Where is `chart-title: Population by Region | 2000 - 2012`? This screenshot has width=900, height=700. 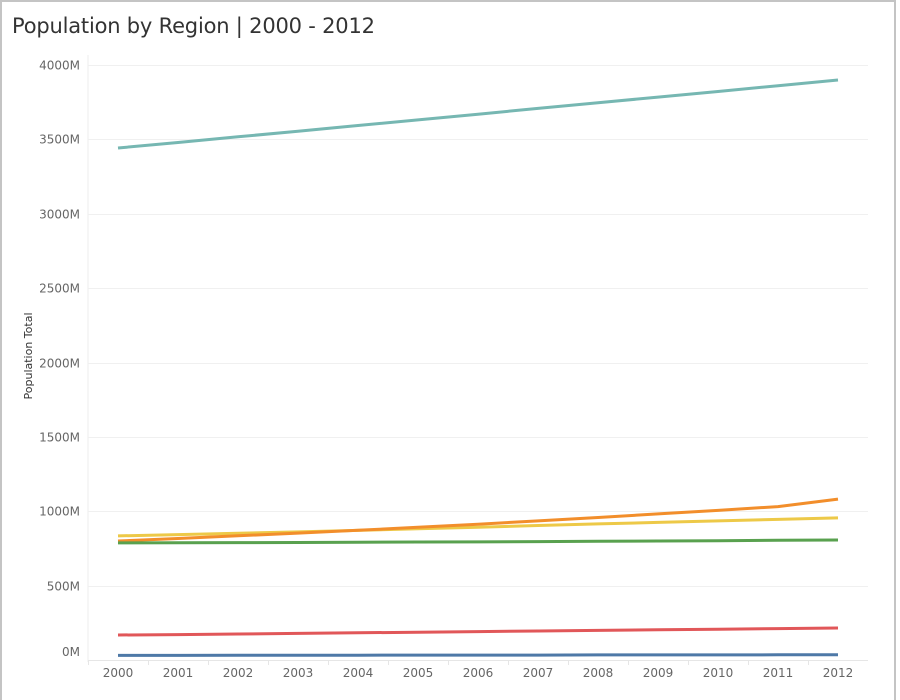 chart-title: Population by Region | 2000 - 2012 is located at coordinates (193, 26).